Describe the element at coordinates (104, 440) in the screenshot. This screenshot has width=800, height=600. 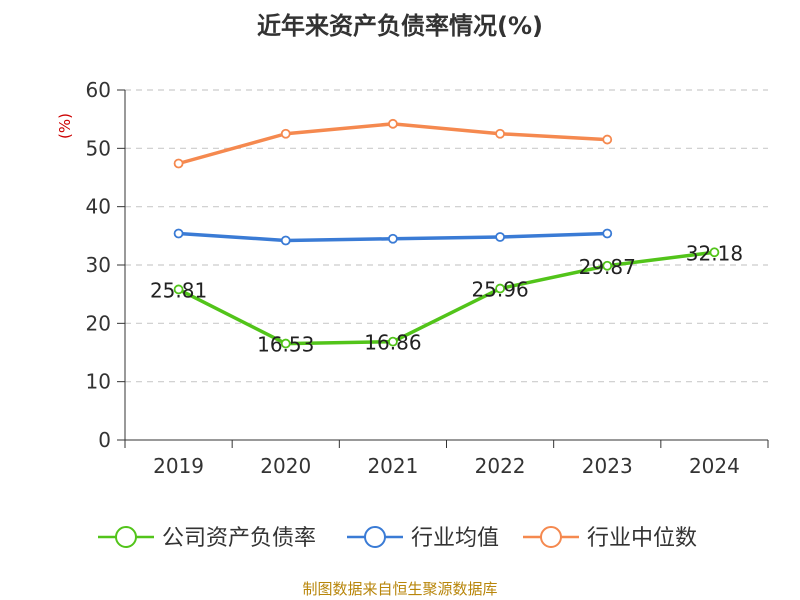
I see `y-tick-label: 0` at that location.